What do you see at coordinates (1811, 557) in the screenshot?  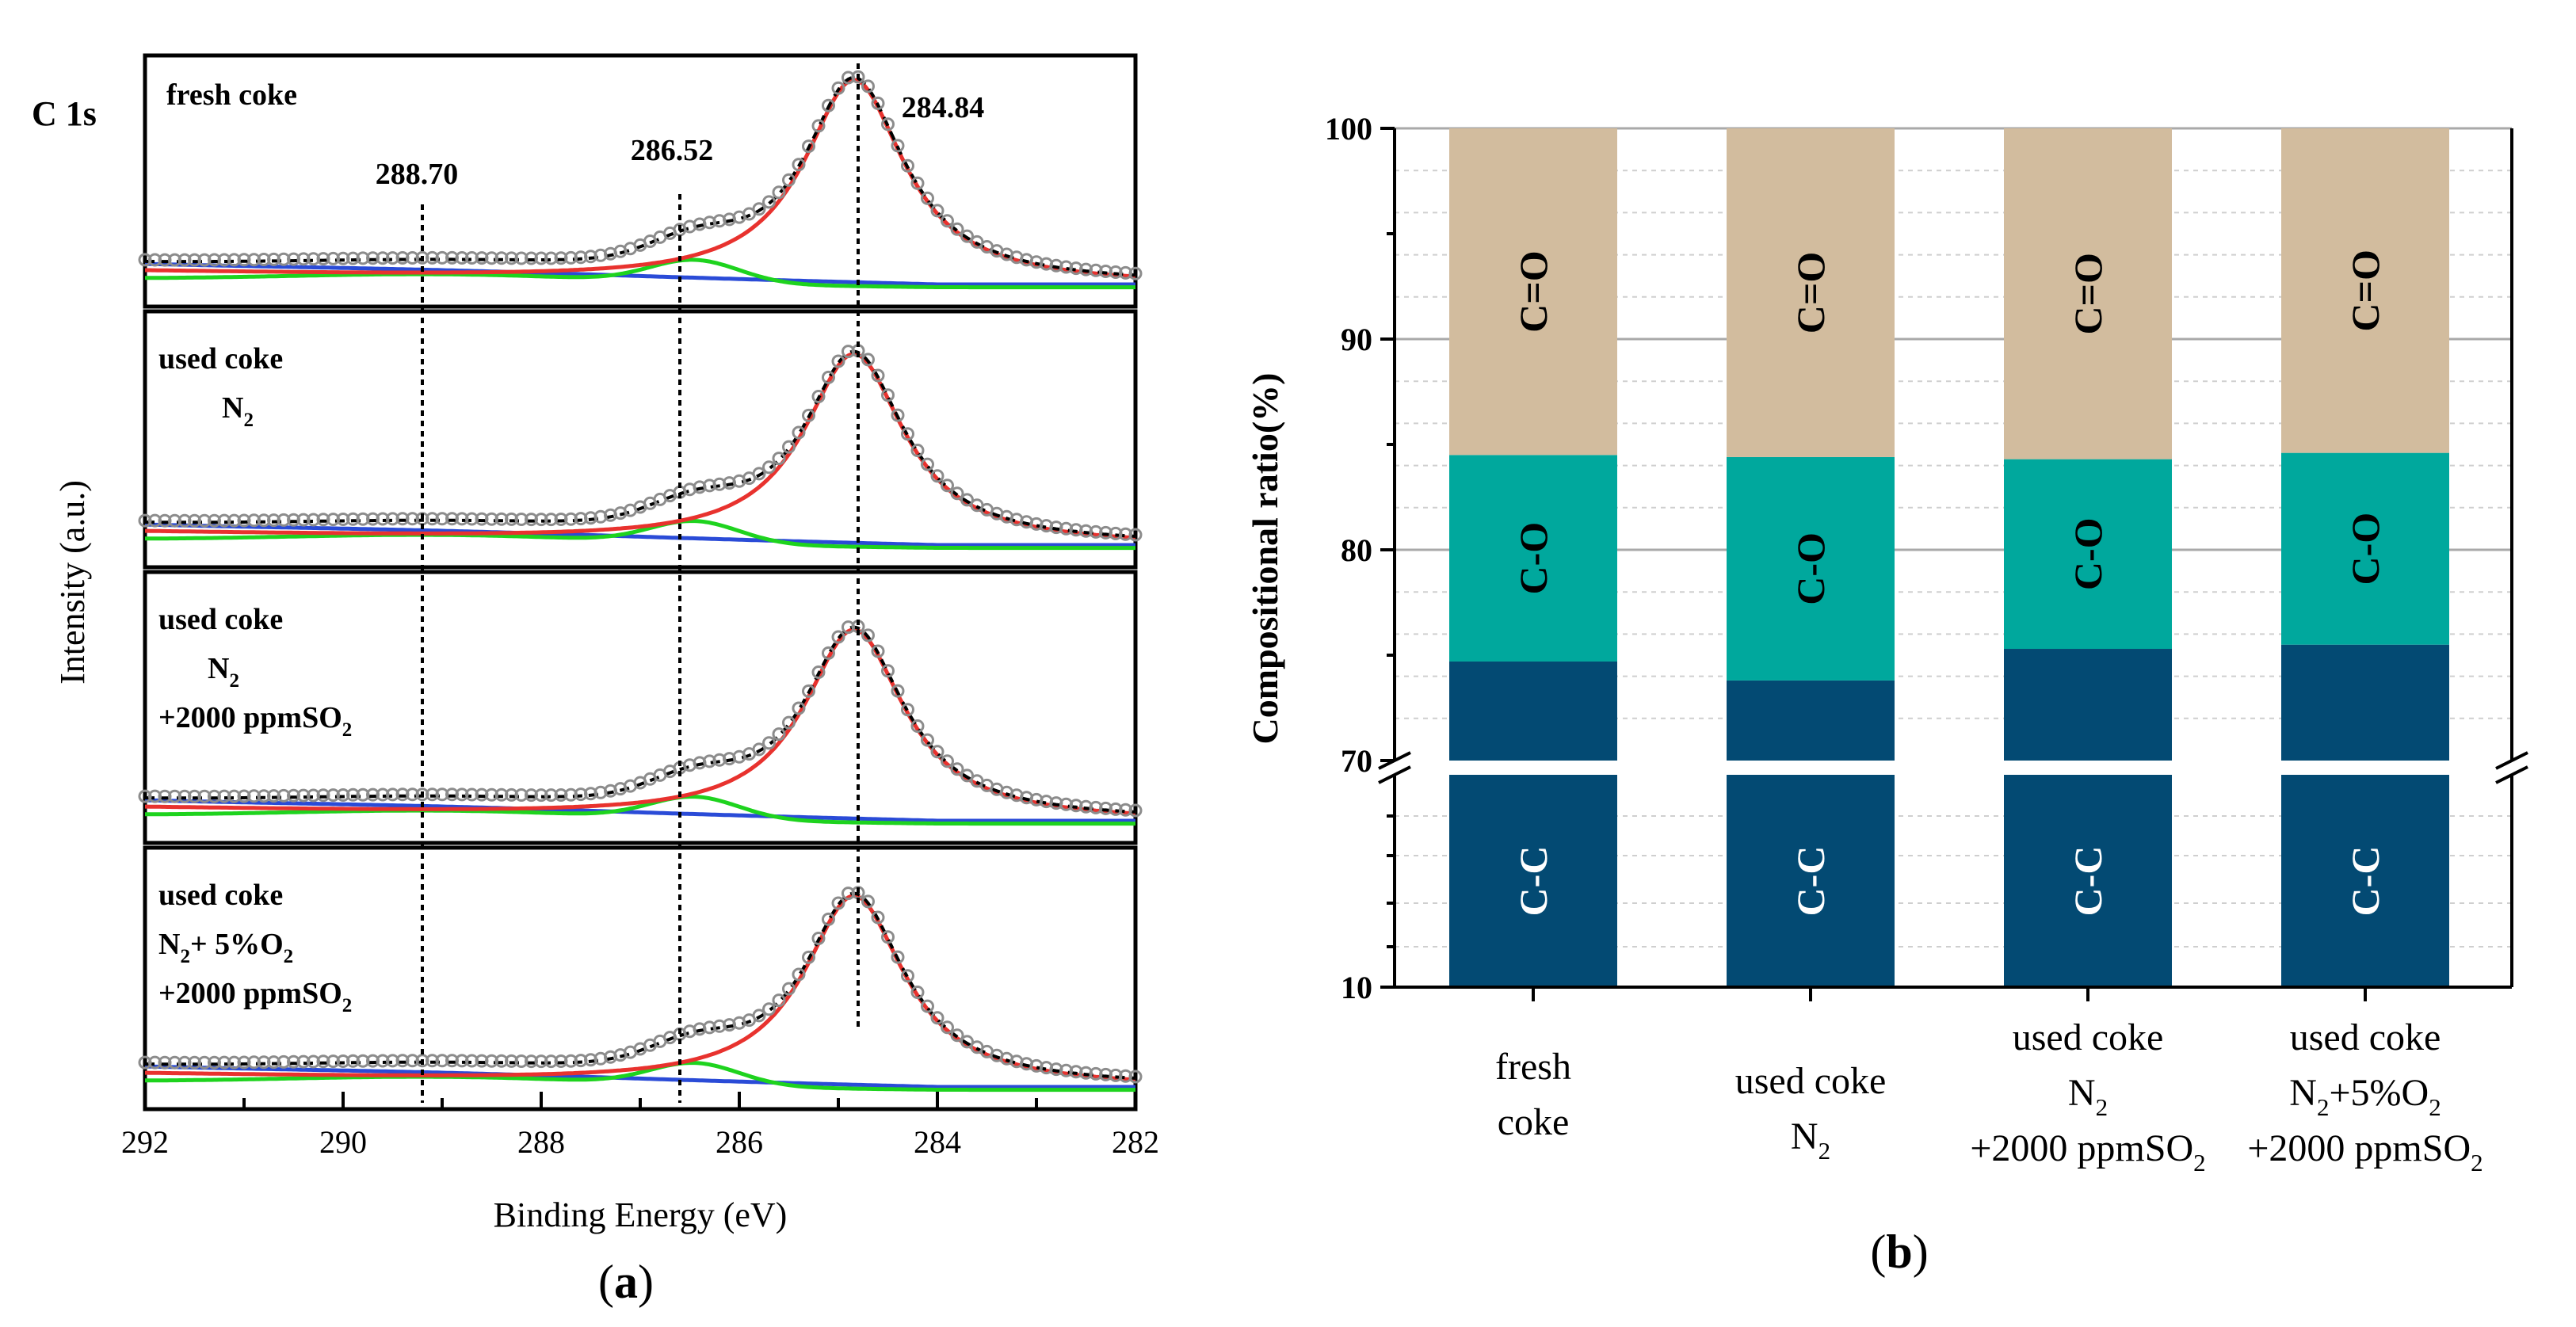 I see `bar-stack-2: C-C C-O C=O` at bounding box center [1811, 557].